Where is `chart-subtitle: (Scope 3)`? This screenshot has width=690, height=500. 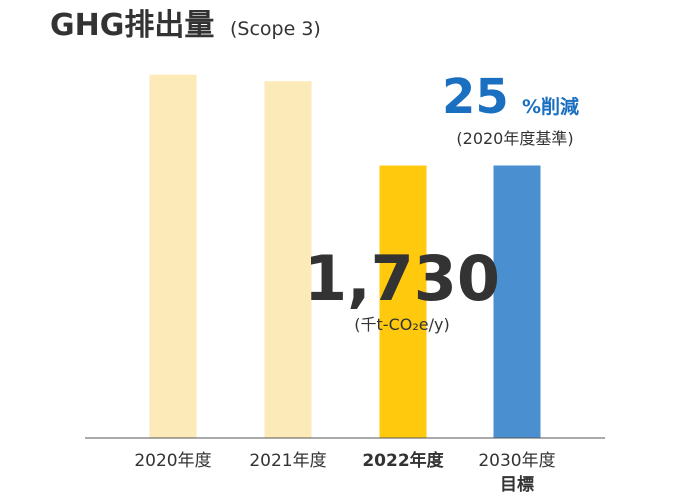 chart-subtitle: (Scope 3) is located at coordinates (275, 29).